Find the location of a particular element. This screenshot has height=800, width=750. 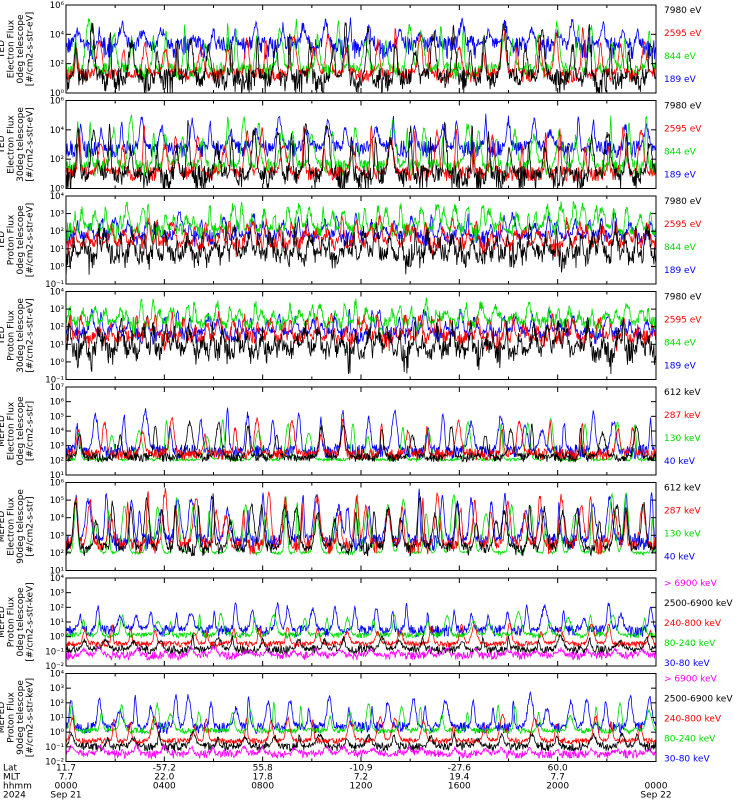

x-tick-hhmm: 0400 is located at coordinates (164, 787).